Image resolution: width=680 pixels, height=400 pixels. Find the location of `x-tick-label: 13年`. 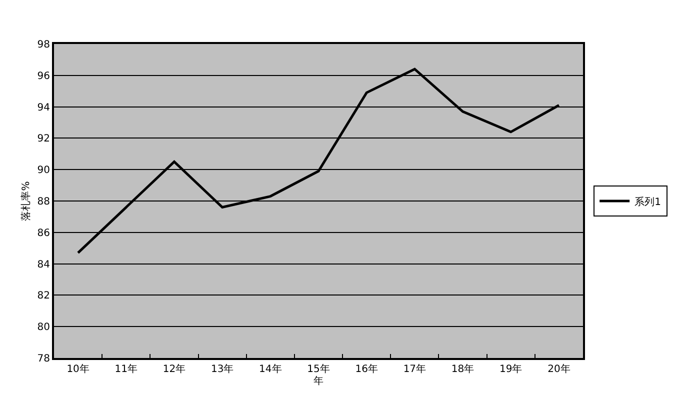

x-tick-label: 13年 is located at coordinates (222, 369).